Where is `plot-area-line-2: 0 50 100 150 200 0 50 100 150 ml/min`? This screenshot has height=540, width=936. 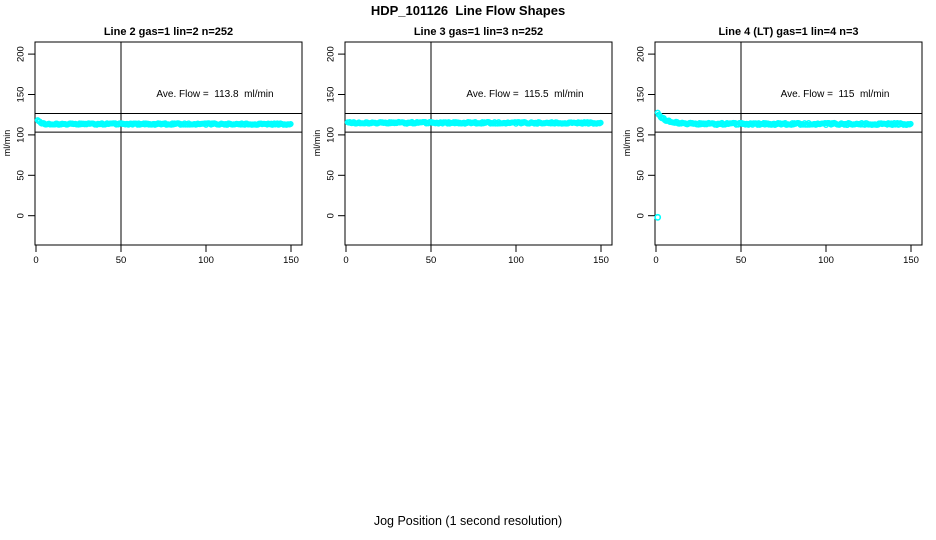 plot-area-line-2: 0 50 100 150 200 0 50 100 150 ml/min is located at coordinates (152, 153).